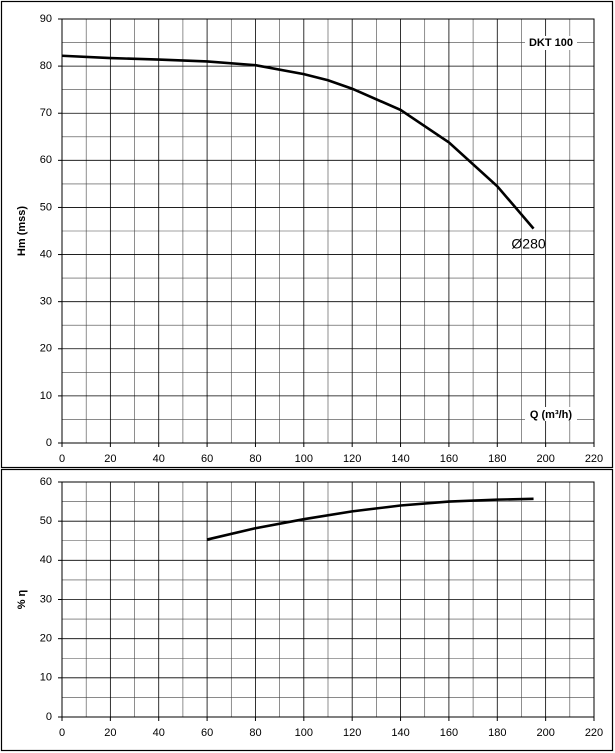 This screenshot has height=753, width=615. What do you see at coordinates (46, 113) in the screenshot?
I see `y-tick-label: 70` at bounding box center [46, 113].